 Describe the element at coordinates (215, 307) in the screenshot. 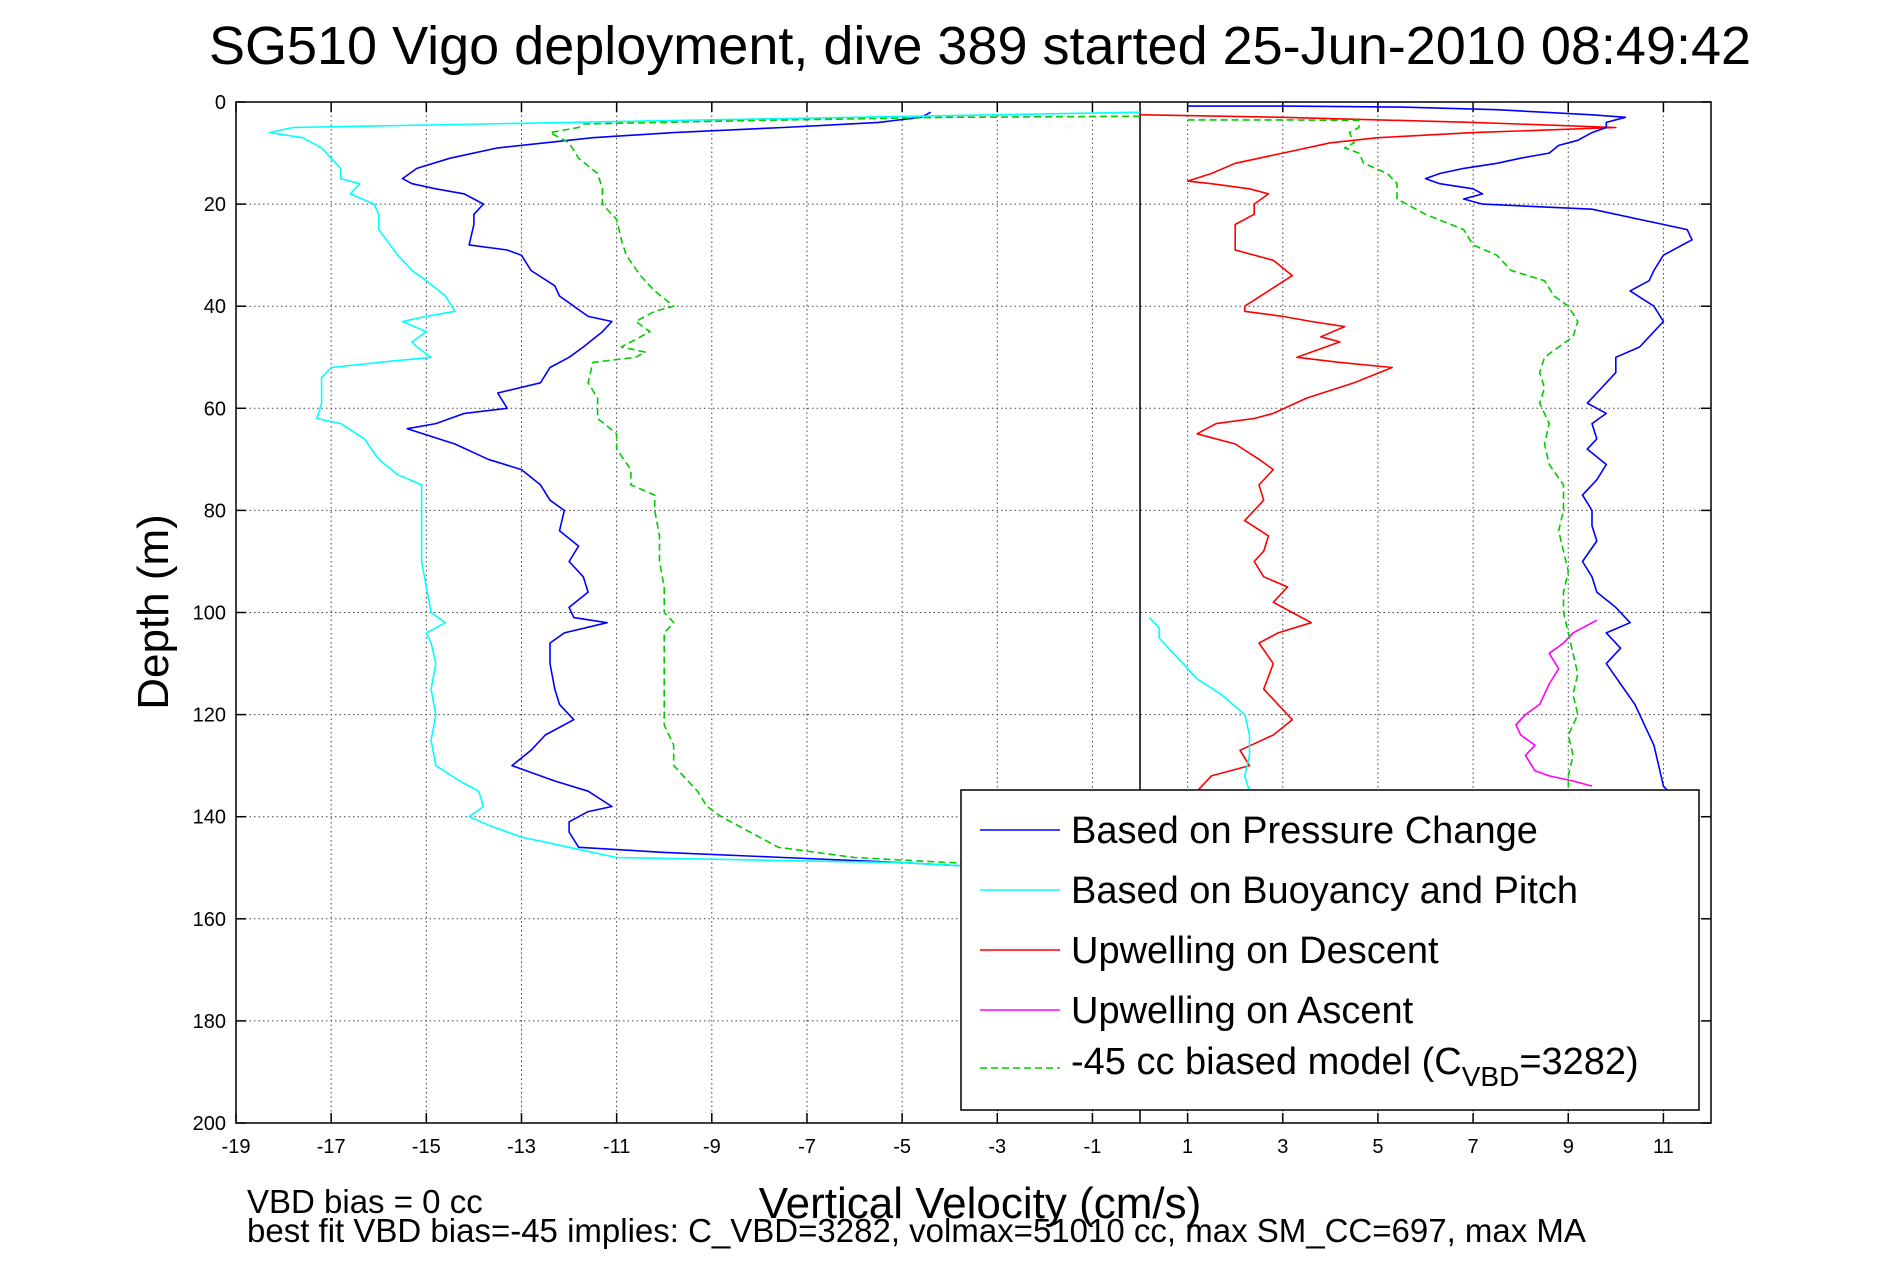

I see `y-tick-label: 40` at that location.